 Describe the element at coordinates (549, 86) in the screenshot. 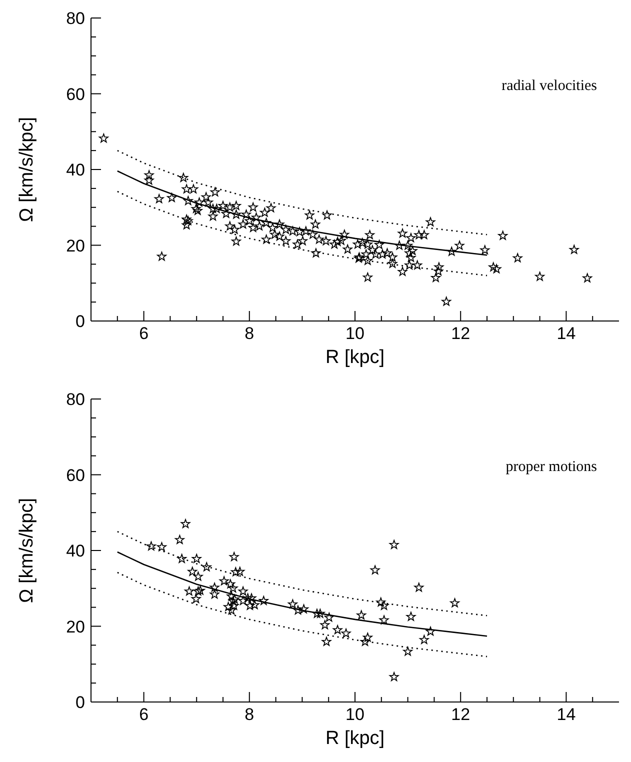

I see `annotation: radial velocities` at that location.